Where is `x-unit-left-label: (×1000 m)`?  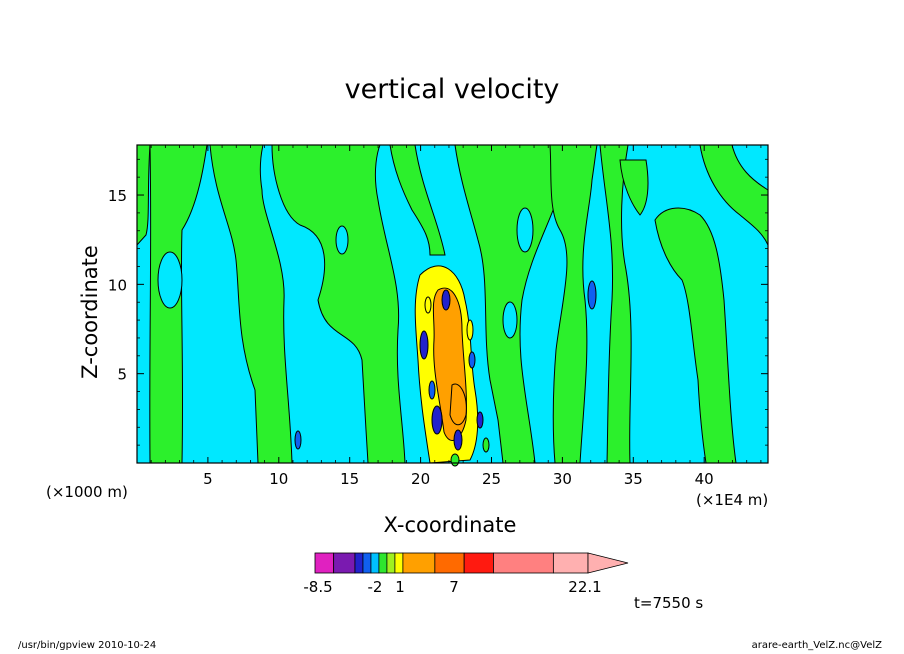
x-unit-left-label: (×1000 m) is located at coordinates (87, 492).